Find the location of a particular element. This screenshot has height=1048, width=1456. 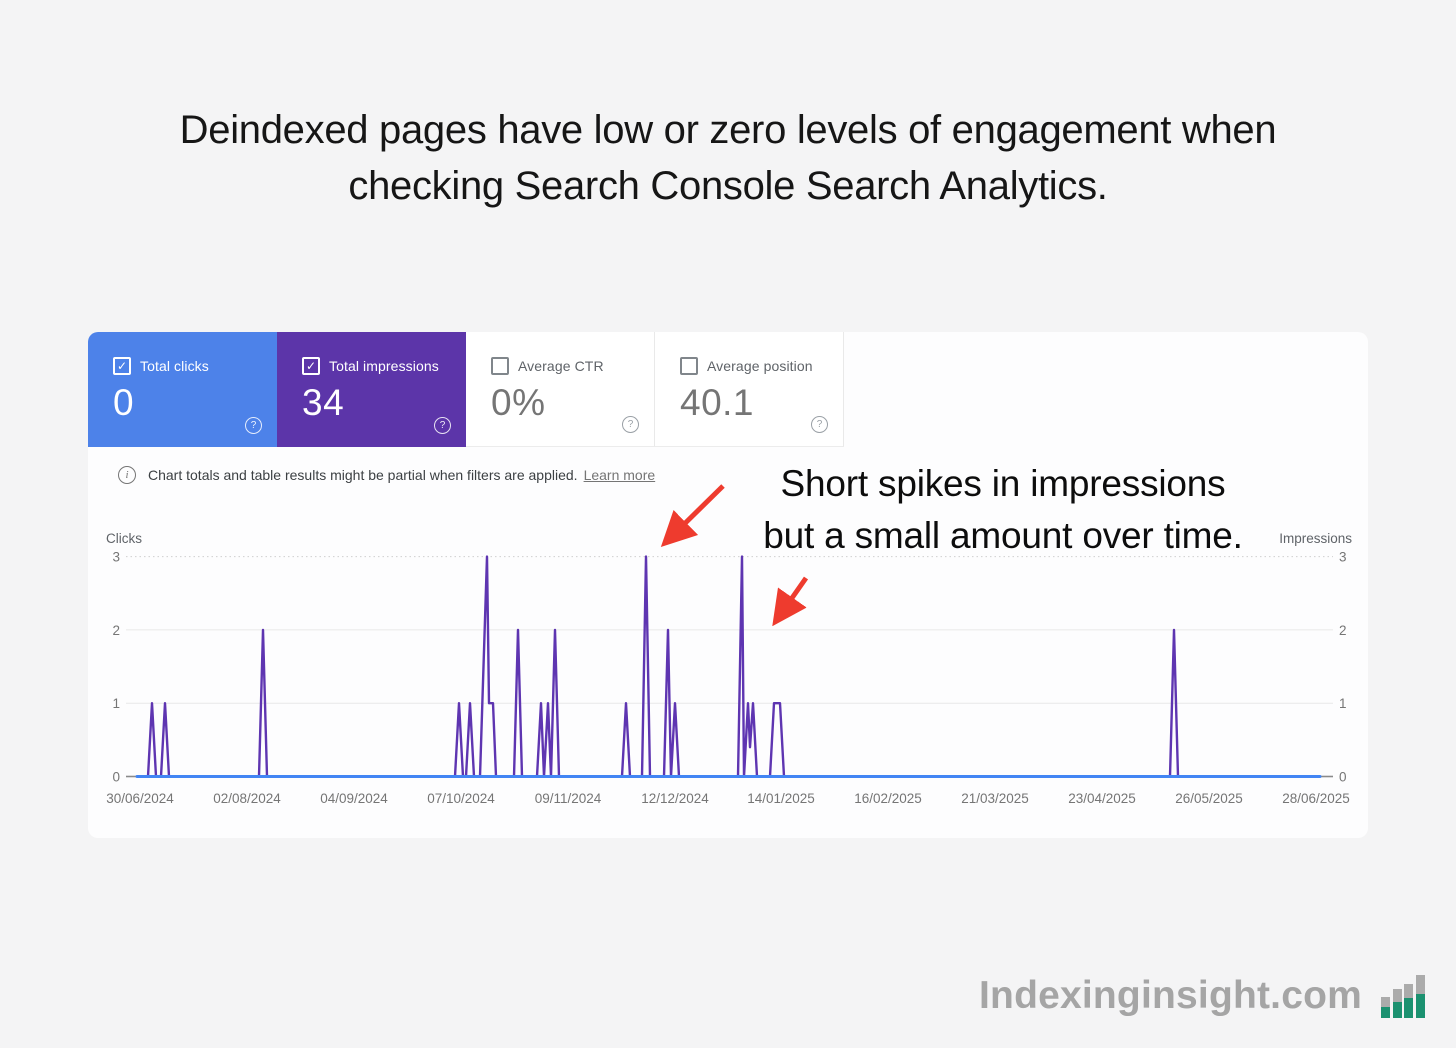

metric-card-value: 34 is located at coordinates (323, 402).